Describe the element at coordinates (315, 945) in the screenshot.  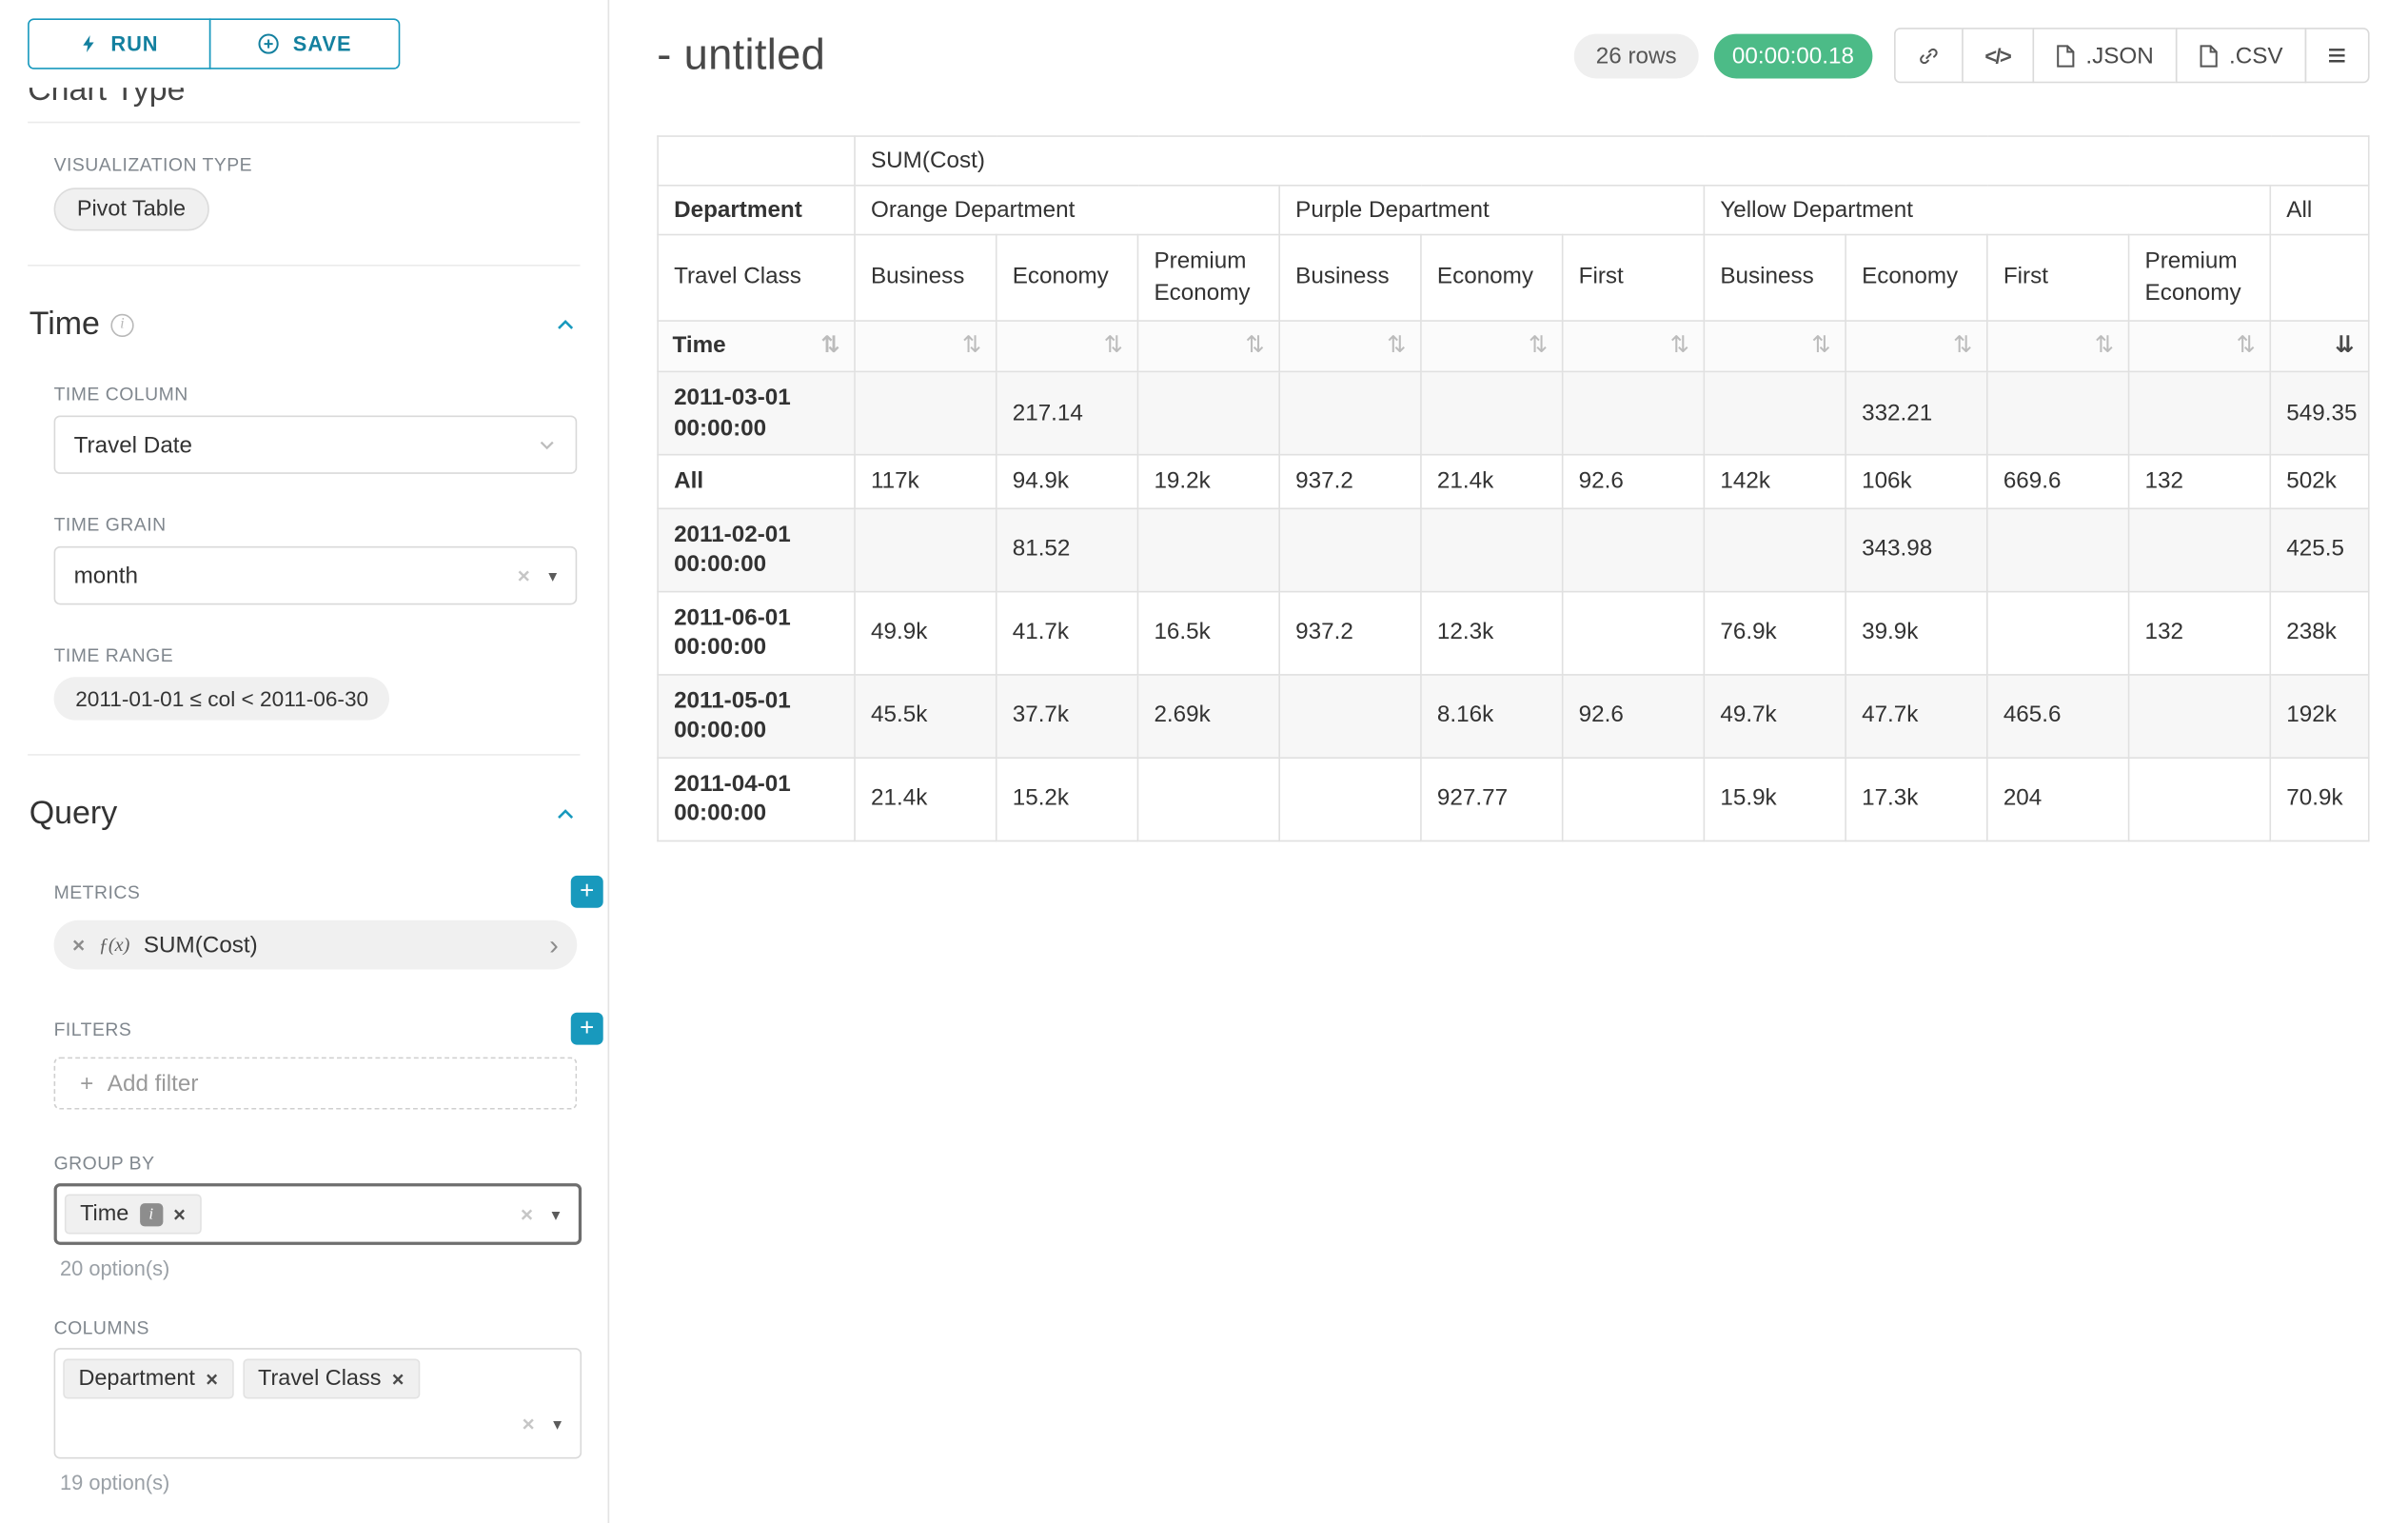
I see `metric-item: × ƒ(x) SUM(Cost) ›` at that location.